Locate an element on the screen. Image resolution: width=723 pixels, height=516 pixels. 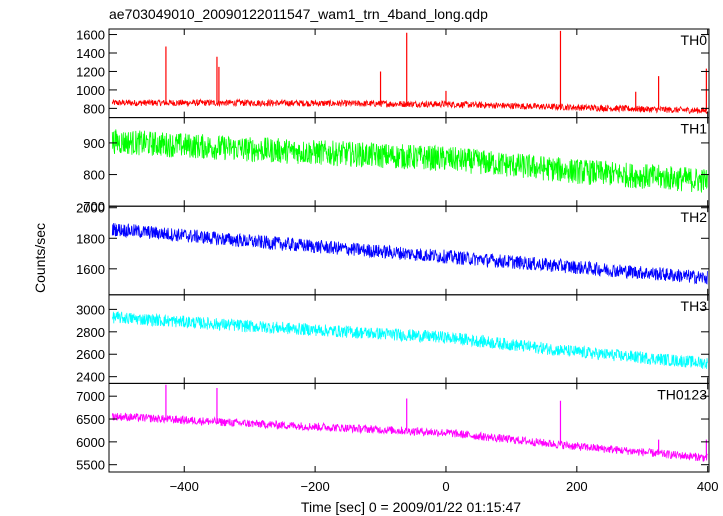
x-tick-label: 200 is located at coordinates (577, 486).